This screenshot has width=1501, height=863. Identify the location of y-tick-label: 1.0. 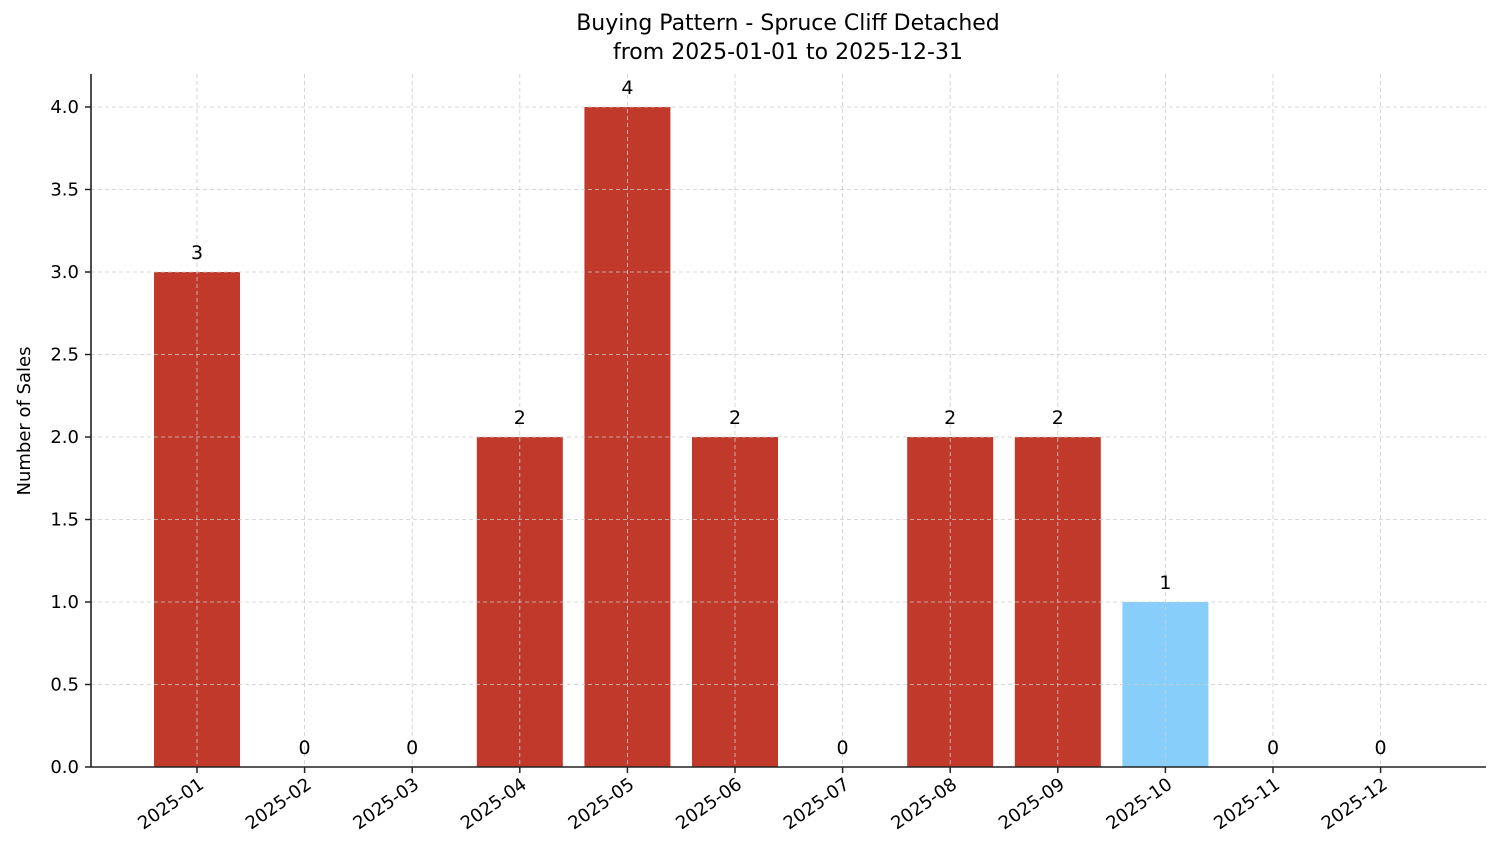
(64, 602).